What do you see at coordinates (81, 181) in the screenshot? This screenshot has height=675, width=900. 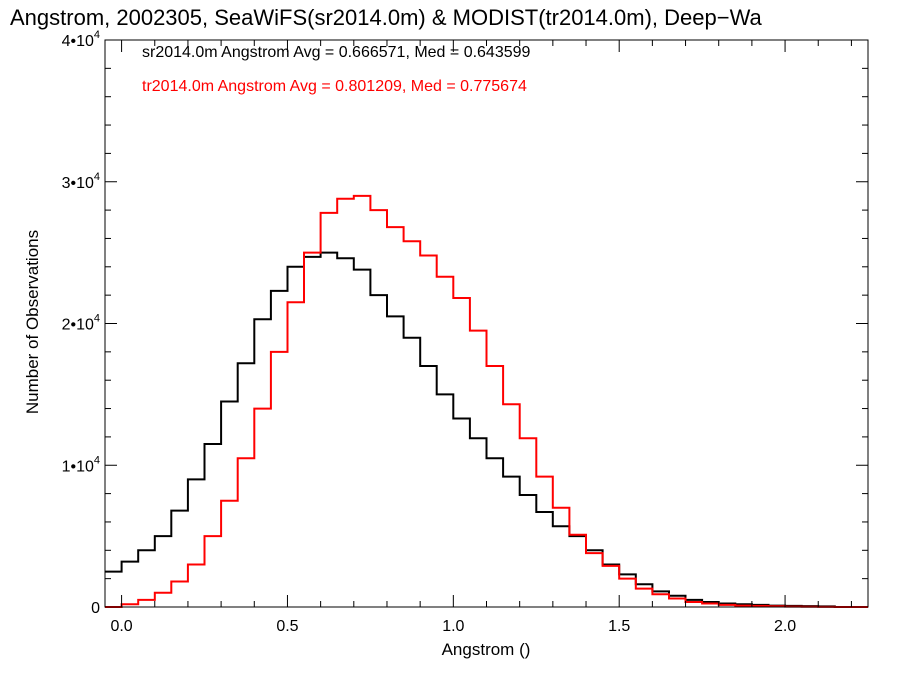 I see `y-tick-label: 3•104` at bounding box center [81, 181].